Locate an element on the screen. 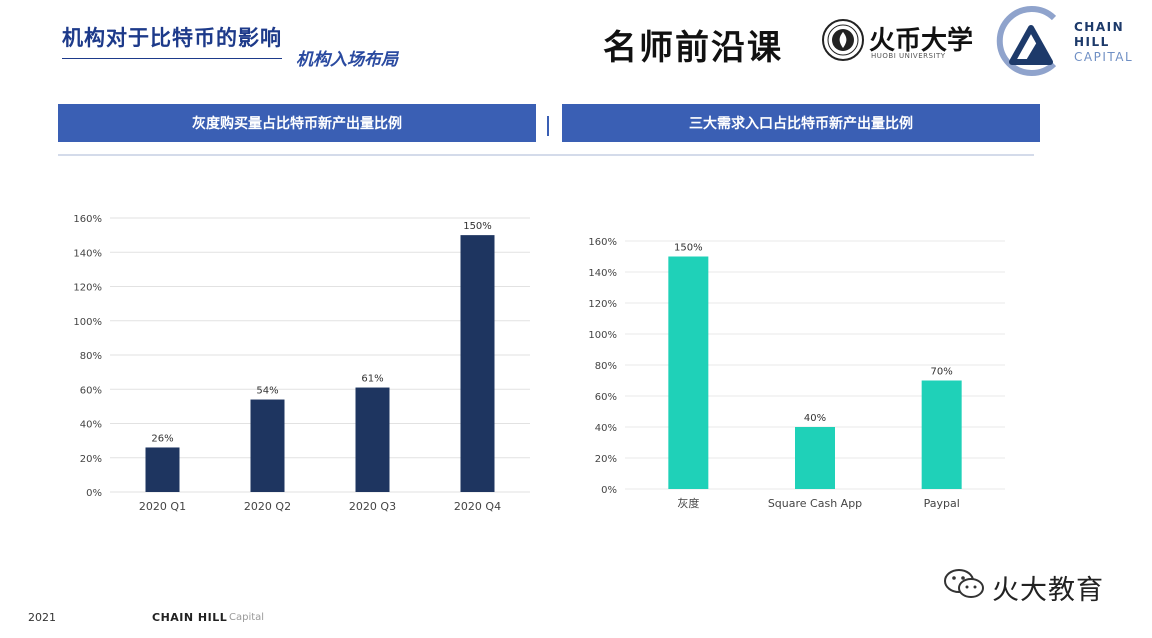 The width and height of the screenshot is (1152, 638). bar-value-label: 26% is located at coordinates (162, 438).